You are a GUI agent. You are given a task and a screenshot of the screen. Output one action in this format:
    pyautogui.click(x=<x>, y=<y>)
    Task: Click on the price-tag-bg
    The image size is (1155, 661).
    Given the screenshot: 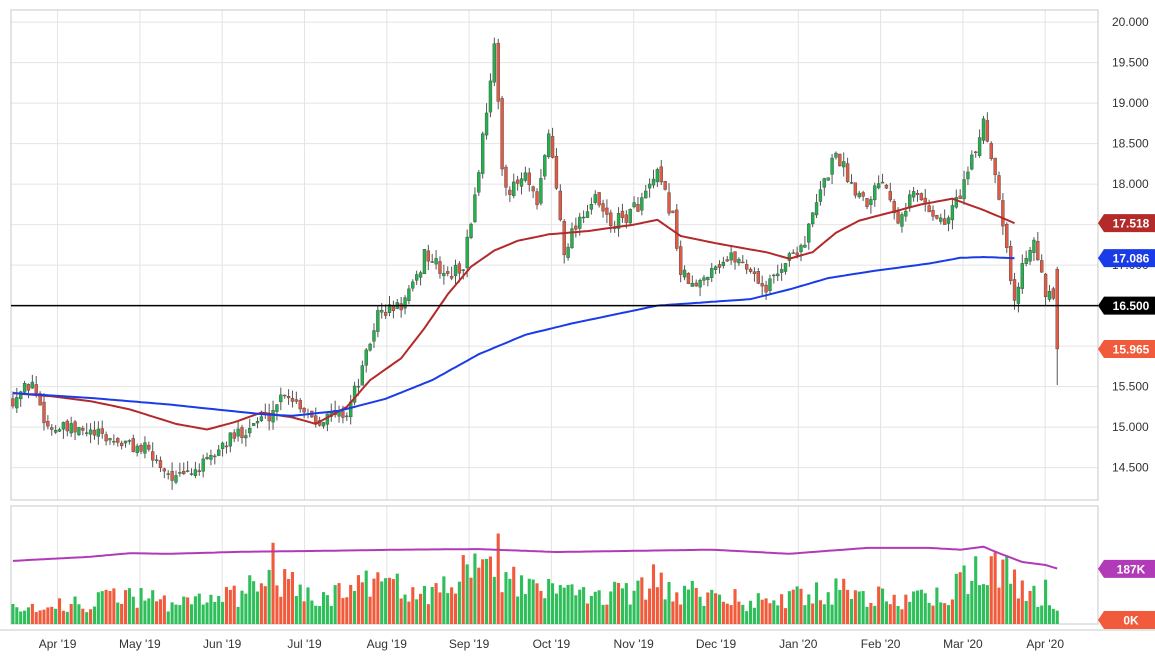 What is the action you would take?
    pyautogui.click(x=1126, y=223)
    